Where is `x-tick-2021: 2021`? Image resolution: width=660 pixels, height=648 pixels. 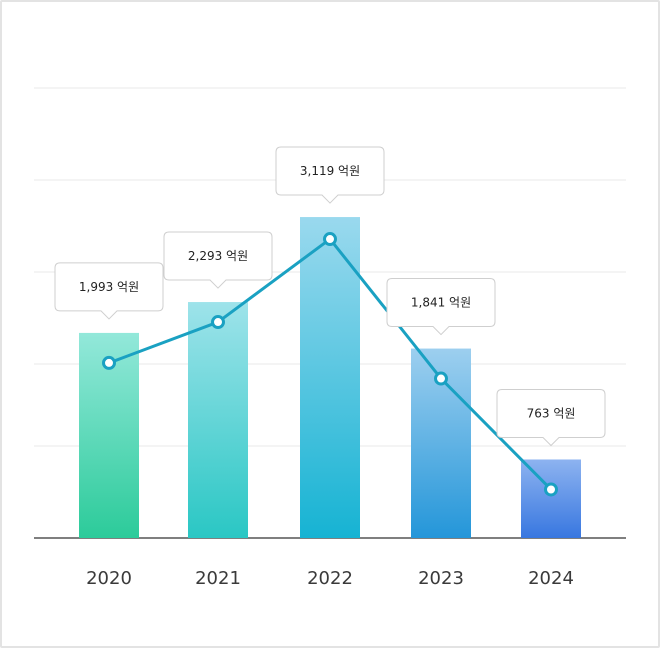
x-tick-2021: 2021 is located at coordinates (218, 578).